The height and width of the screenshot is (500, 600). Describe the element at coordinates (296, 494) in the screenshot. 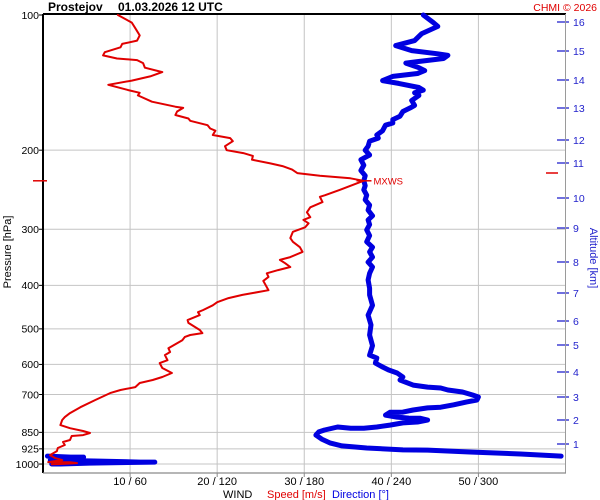

I see `speed-legend-label: Speed [m/s]` at that location.